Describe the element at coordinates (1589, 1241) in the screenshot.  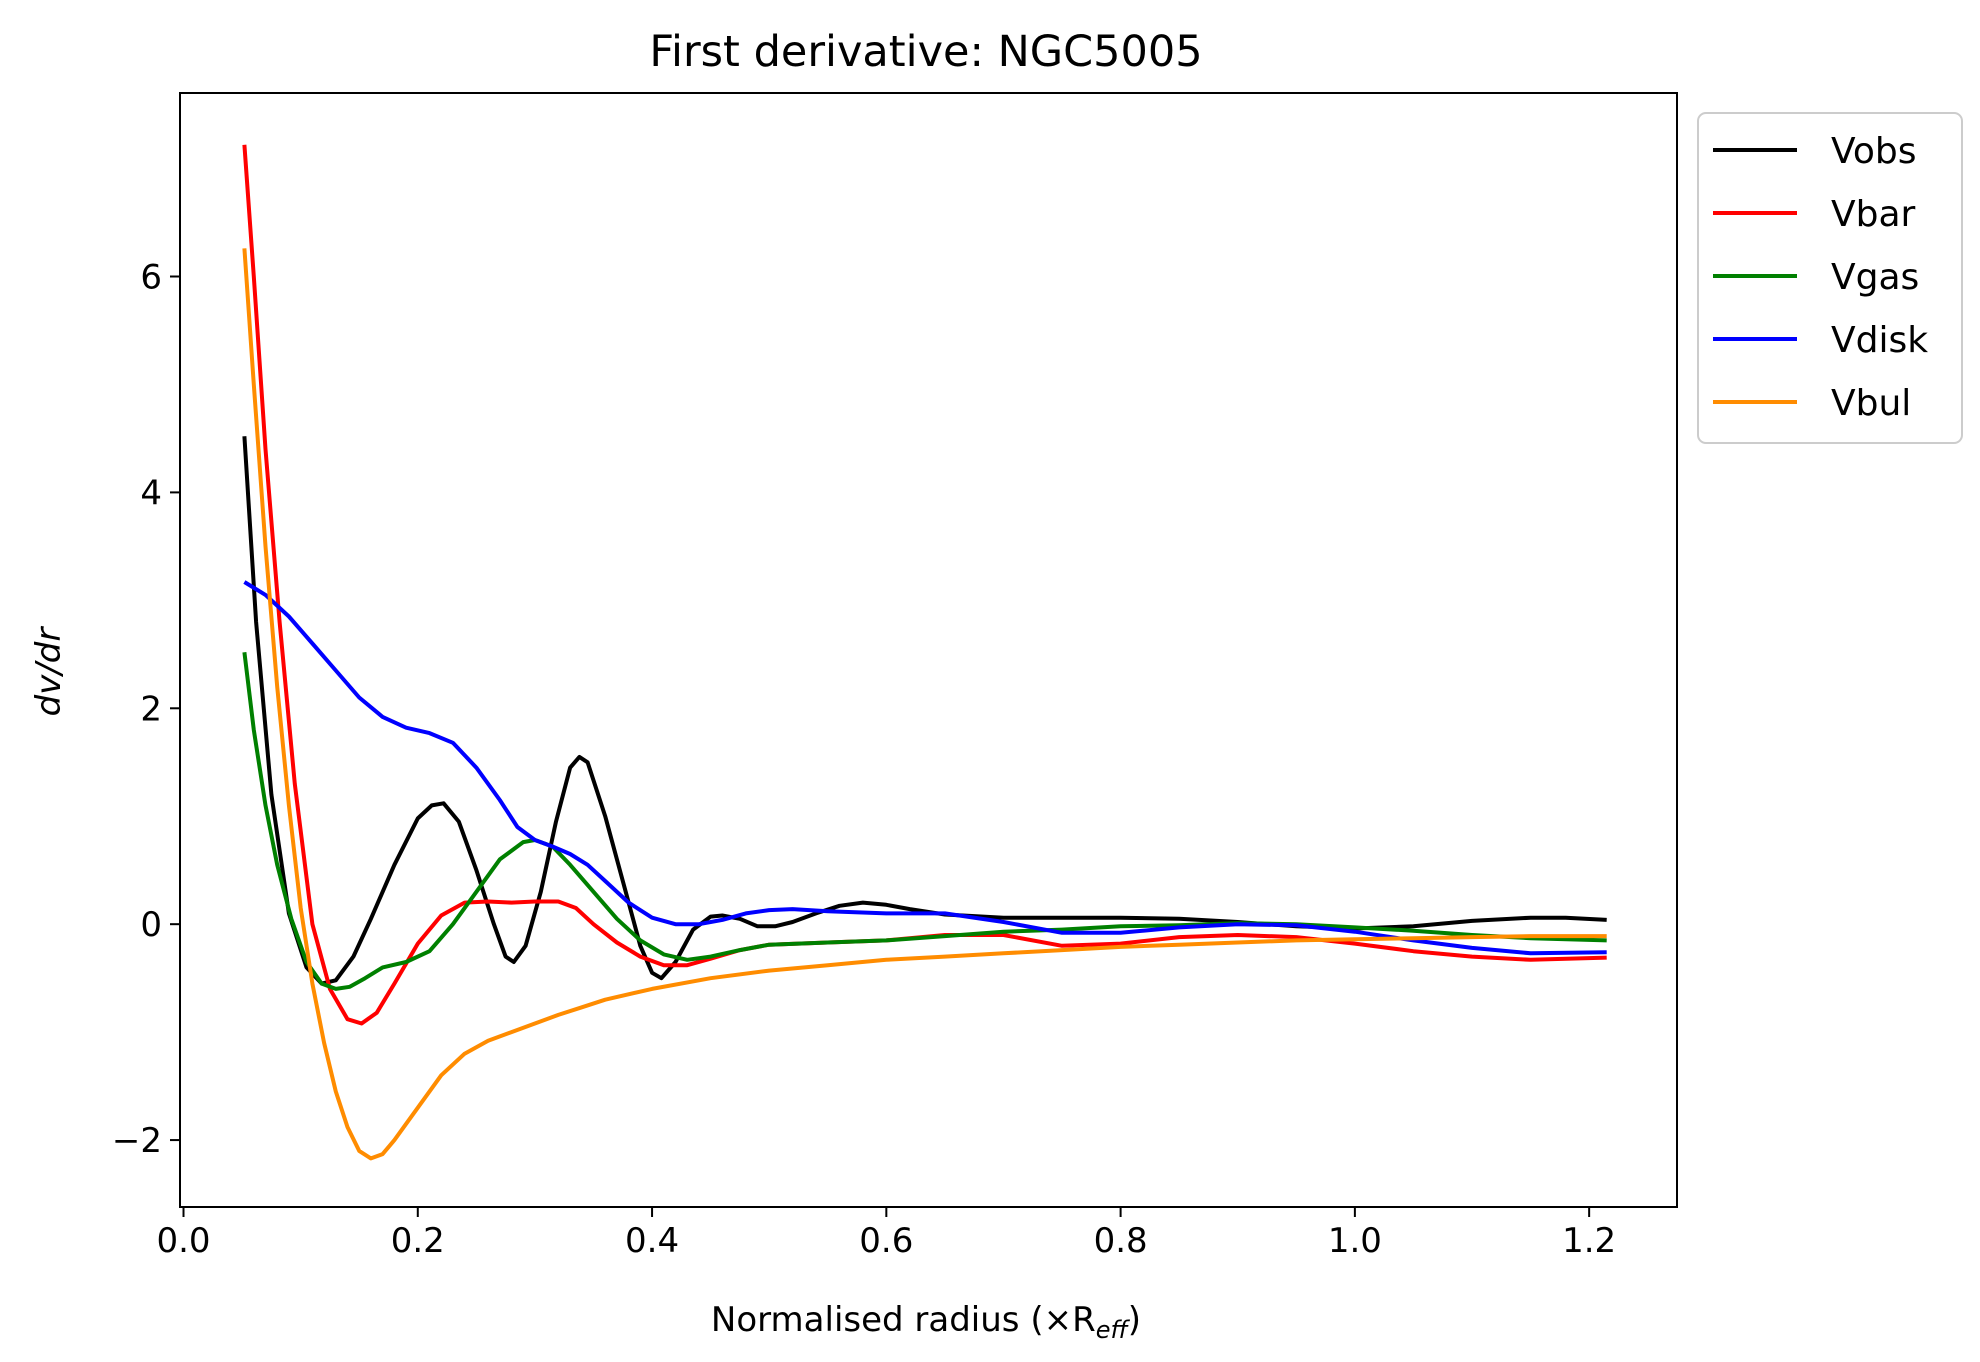
I see `x-tick-label: 1.2` at that location.